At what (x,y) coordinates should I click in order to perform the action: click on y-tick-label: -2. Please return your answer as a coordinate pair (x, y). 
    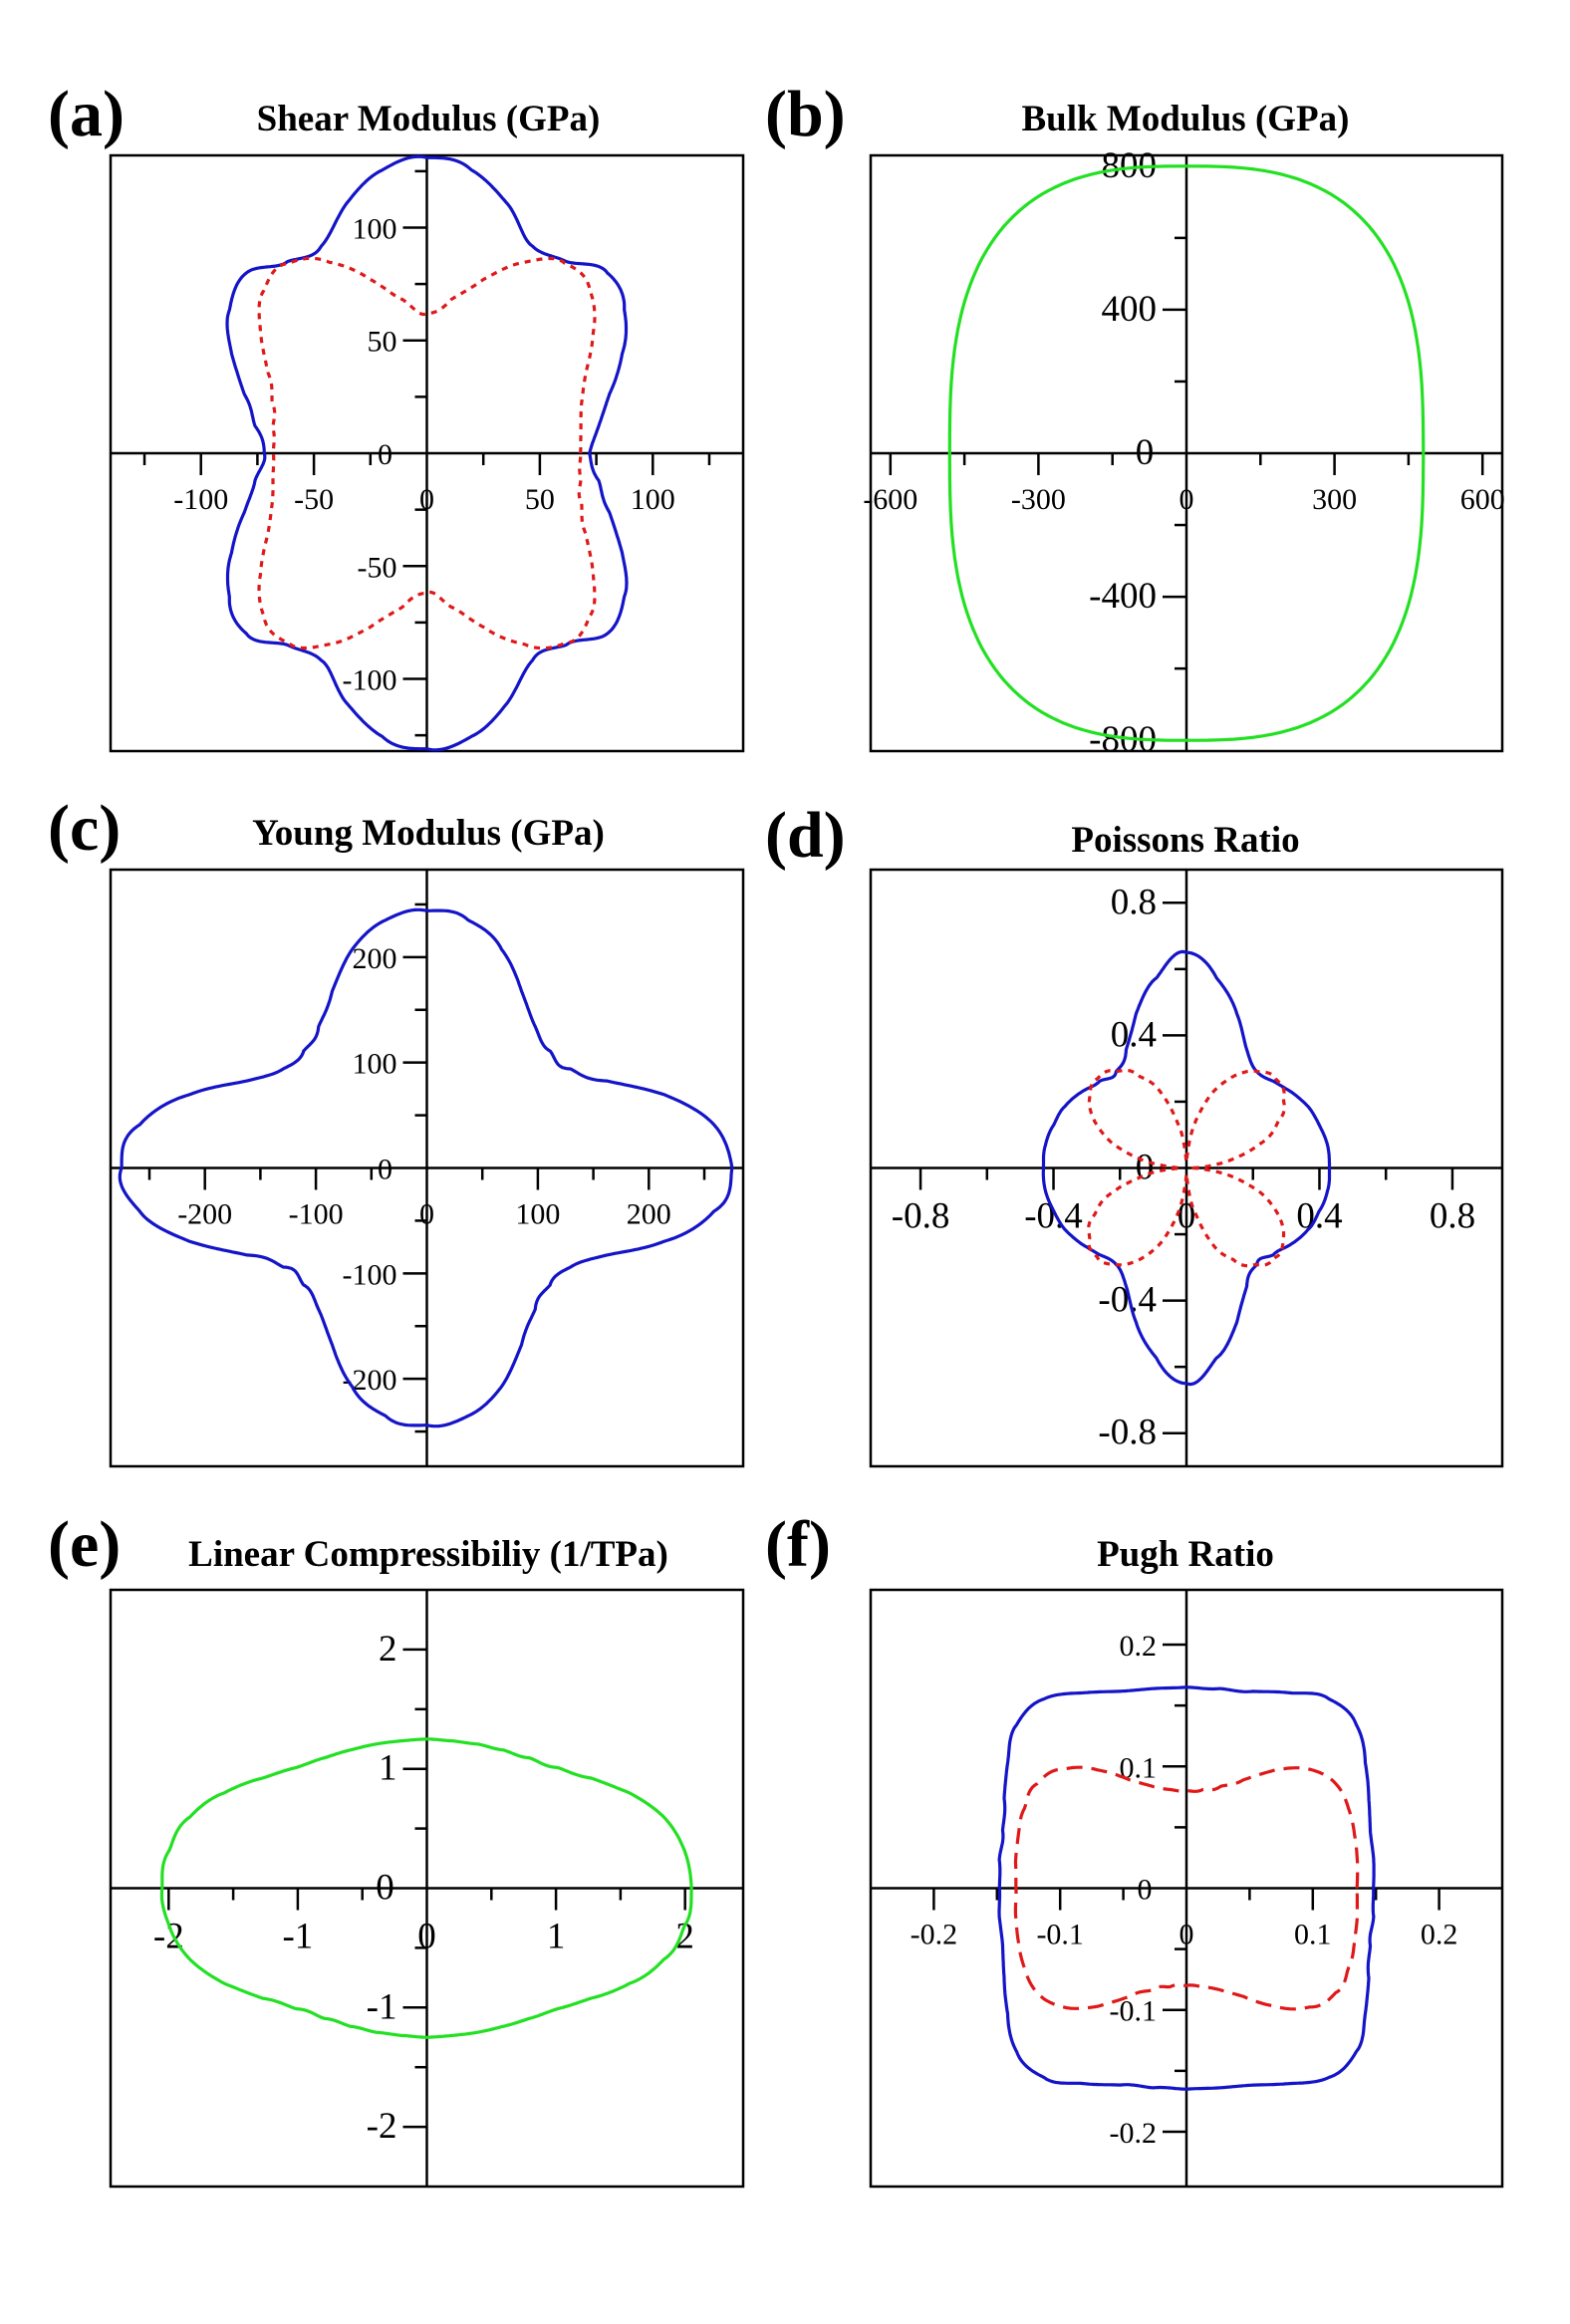
    Looking at the image, I should click on (382, 2127).